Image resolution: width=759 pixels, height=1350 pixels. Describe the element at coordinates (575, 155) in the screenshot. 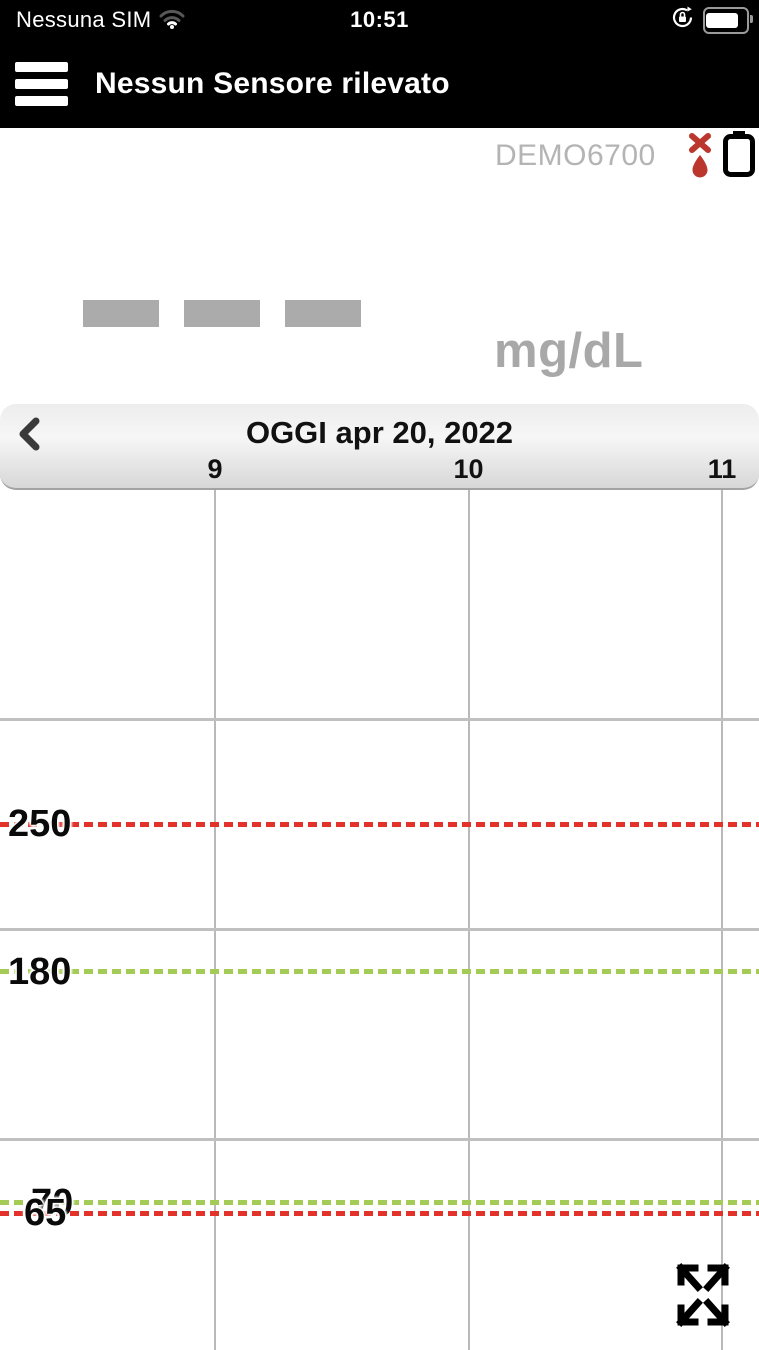

I see `device-id-label: DEMO6700` at that location.